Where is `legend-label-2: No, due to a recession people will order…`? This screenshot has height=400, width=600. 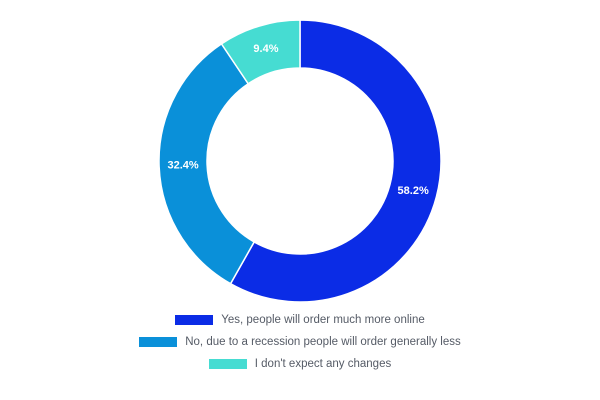
legend-label-2: No, due to a recession people will order… is located at coordinates (323, 342).